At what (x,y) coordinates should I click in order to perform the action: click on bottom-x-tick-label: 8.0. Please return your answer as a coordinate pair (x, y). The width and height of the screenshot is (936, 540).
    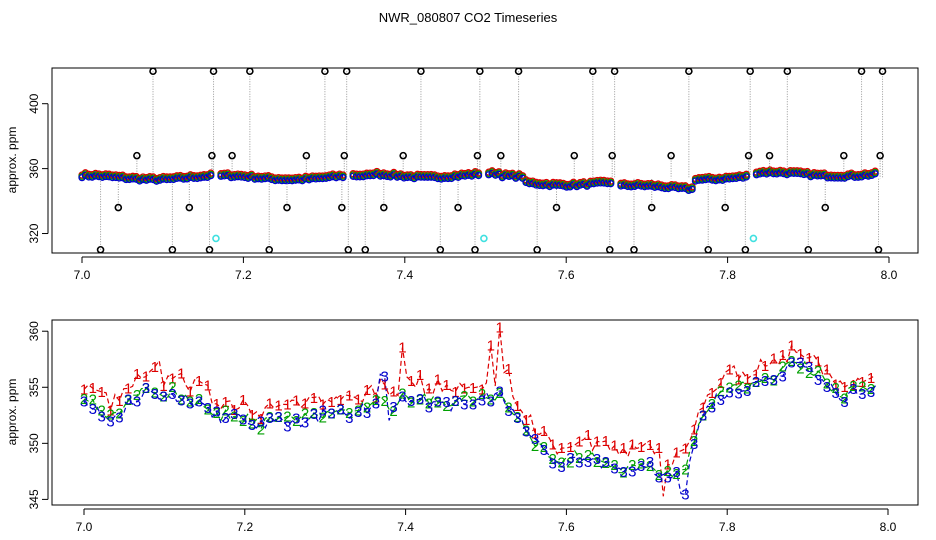
    Looking at the image, I should click on (888, 527).